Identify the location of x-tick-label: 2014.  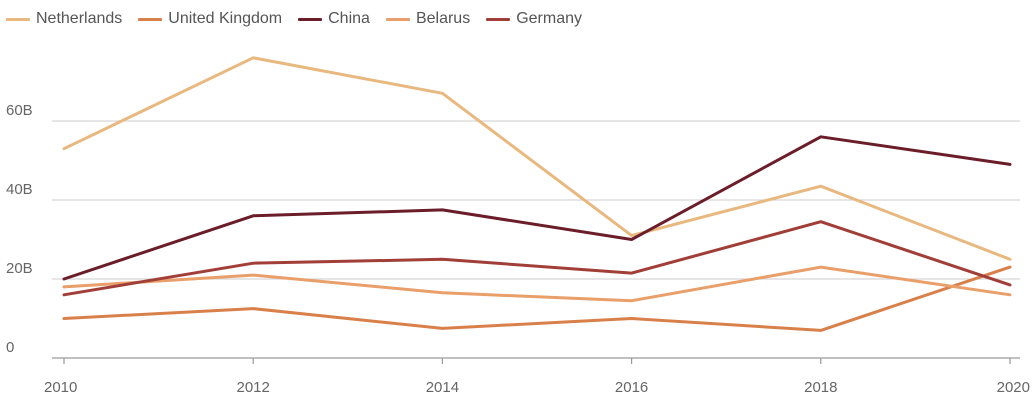
(442, 387).